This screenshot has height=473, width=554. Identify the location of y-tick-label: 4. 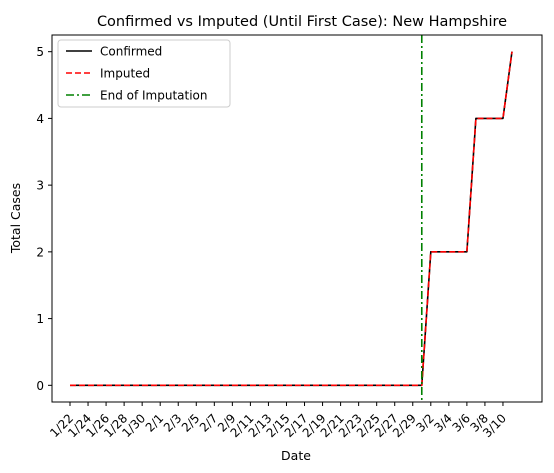
(40, 119).